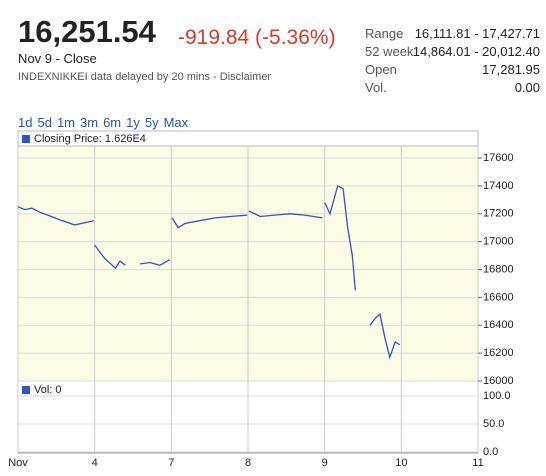  What do you see at coordinates (176, 122) in the screenshot?
I see `range-link: Max` at bounding box center [176, 122].